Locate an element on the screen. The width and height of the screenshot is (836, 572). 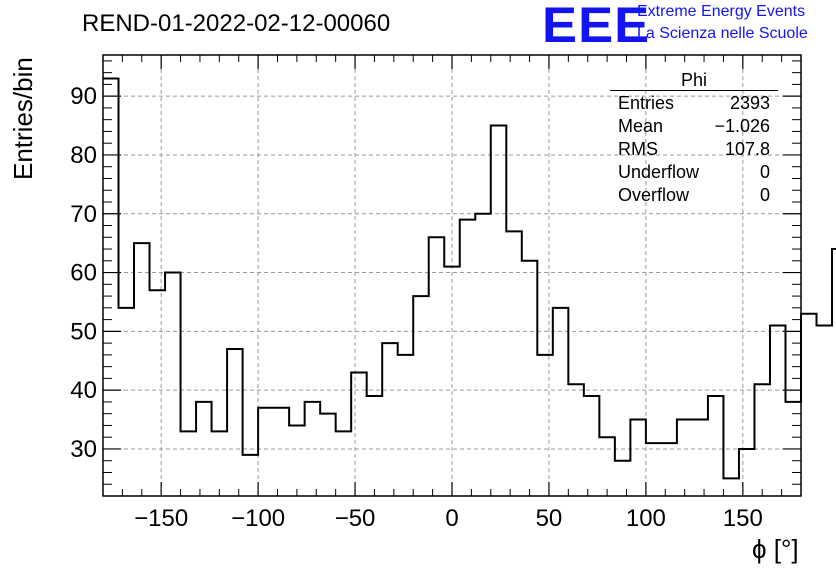
stats-label: Underflow is located at coordinates (659, 172).